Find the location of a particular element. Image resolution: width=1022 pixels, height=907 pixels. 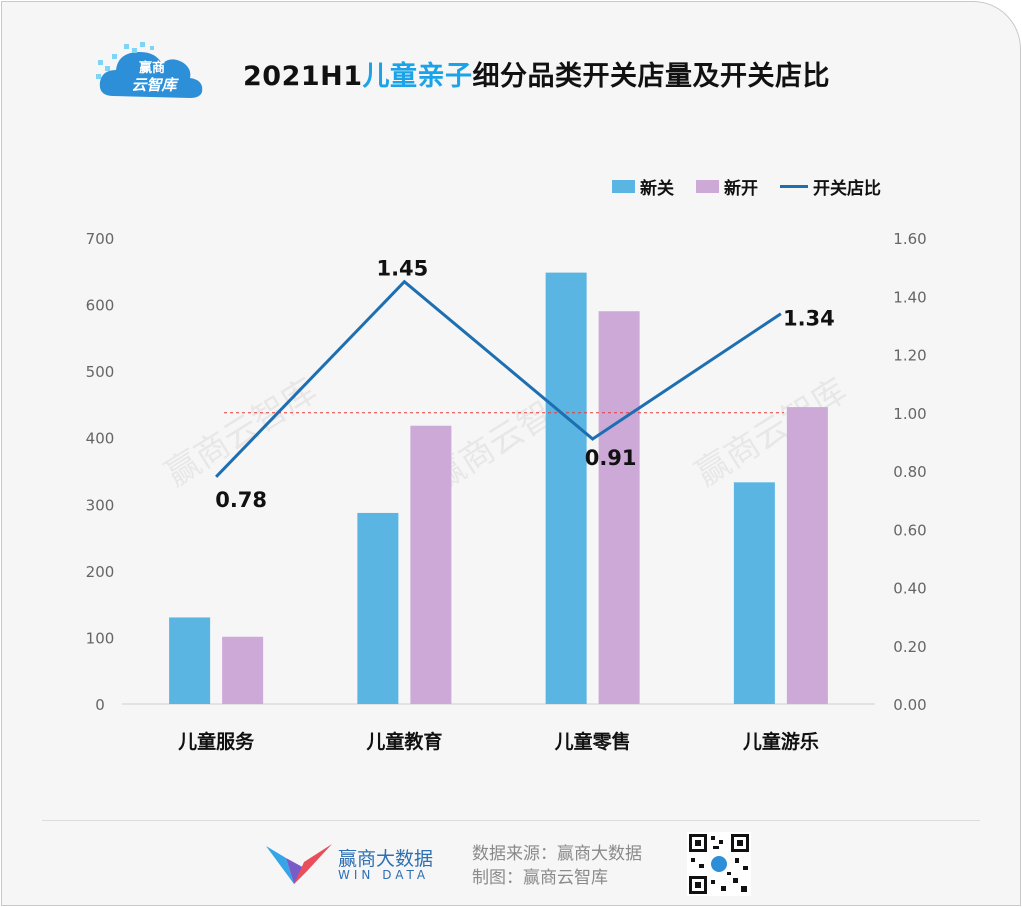

right-tick-label: 1.00 is located at coordinates (909, 414).